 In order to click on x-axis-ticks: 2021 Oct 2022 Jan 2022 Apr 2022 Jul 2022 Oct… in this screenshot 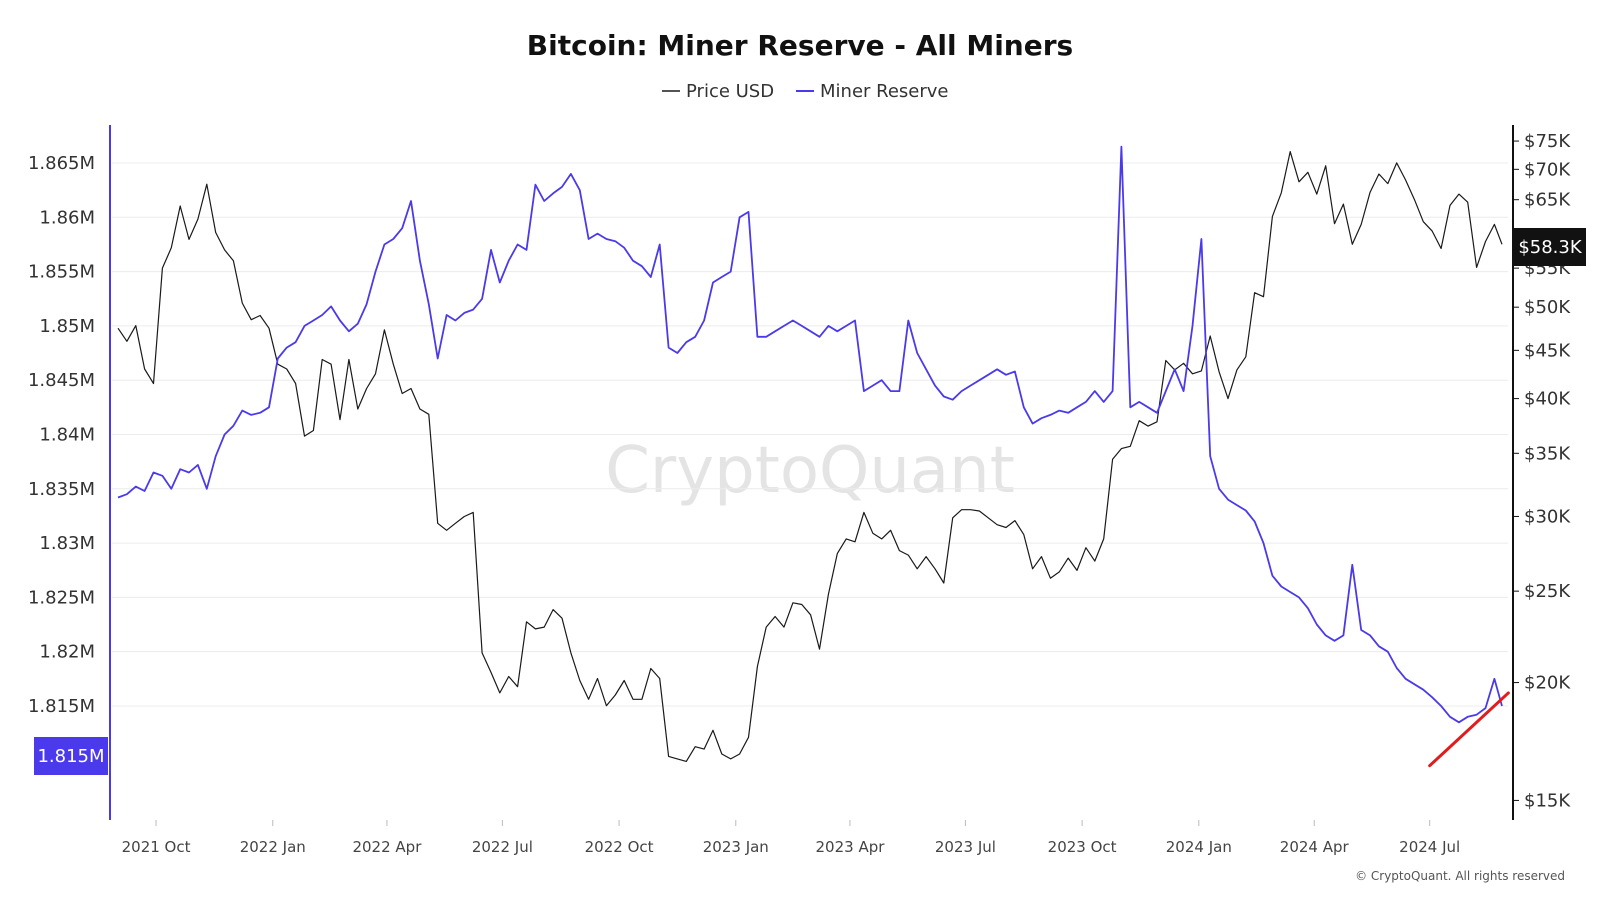, I will do `click(791, 838)`.